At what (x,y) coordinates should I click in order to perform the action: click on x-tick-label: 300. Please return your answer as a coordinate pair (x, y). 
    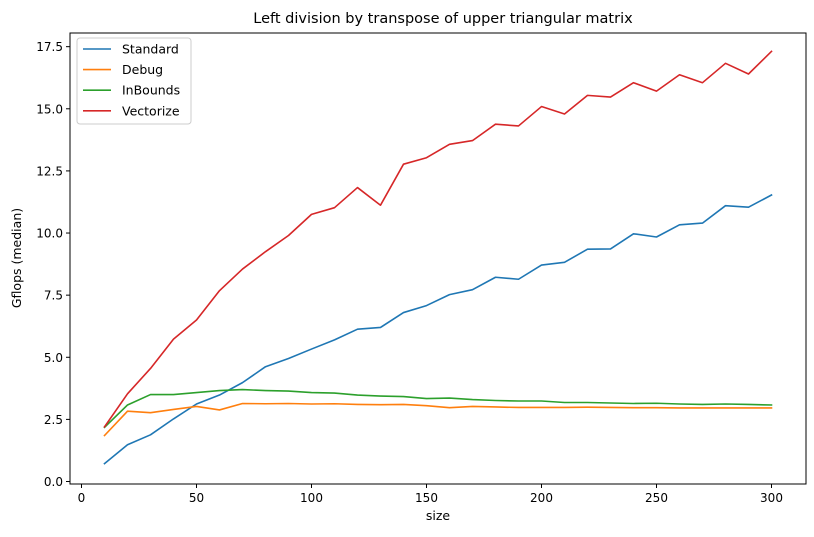
    Looking at the image, I should click on (771, 498).